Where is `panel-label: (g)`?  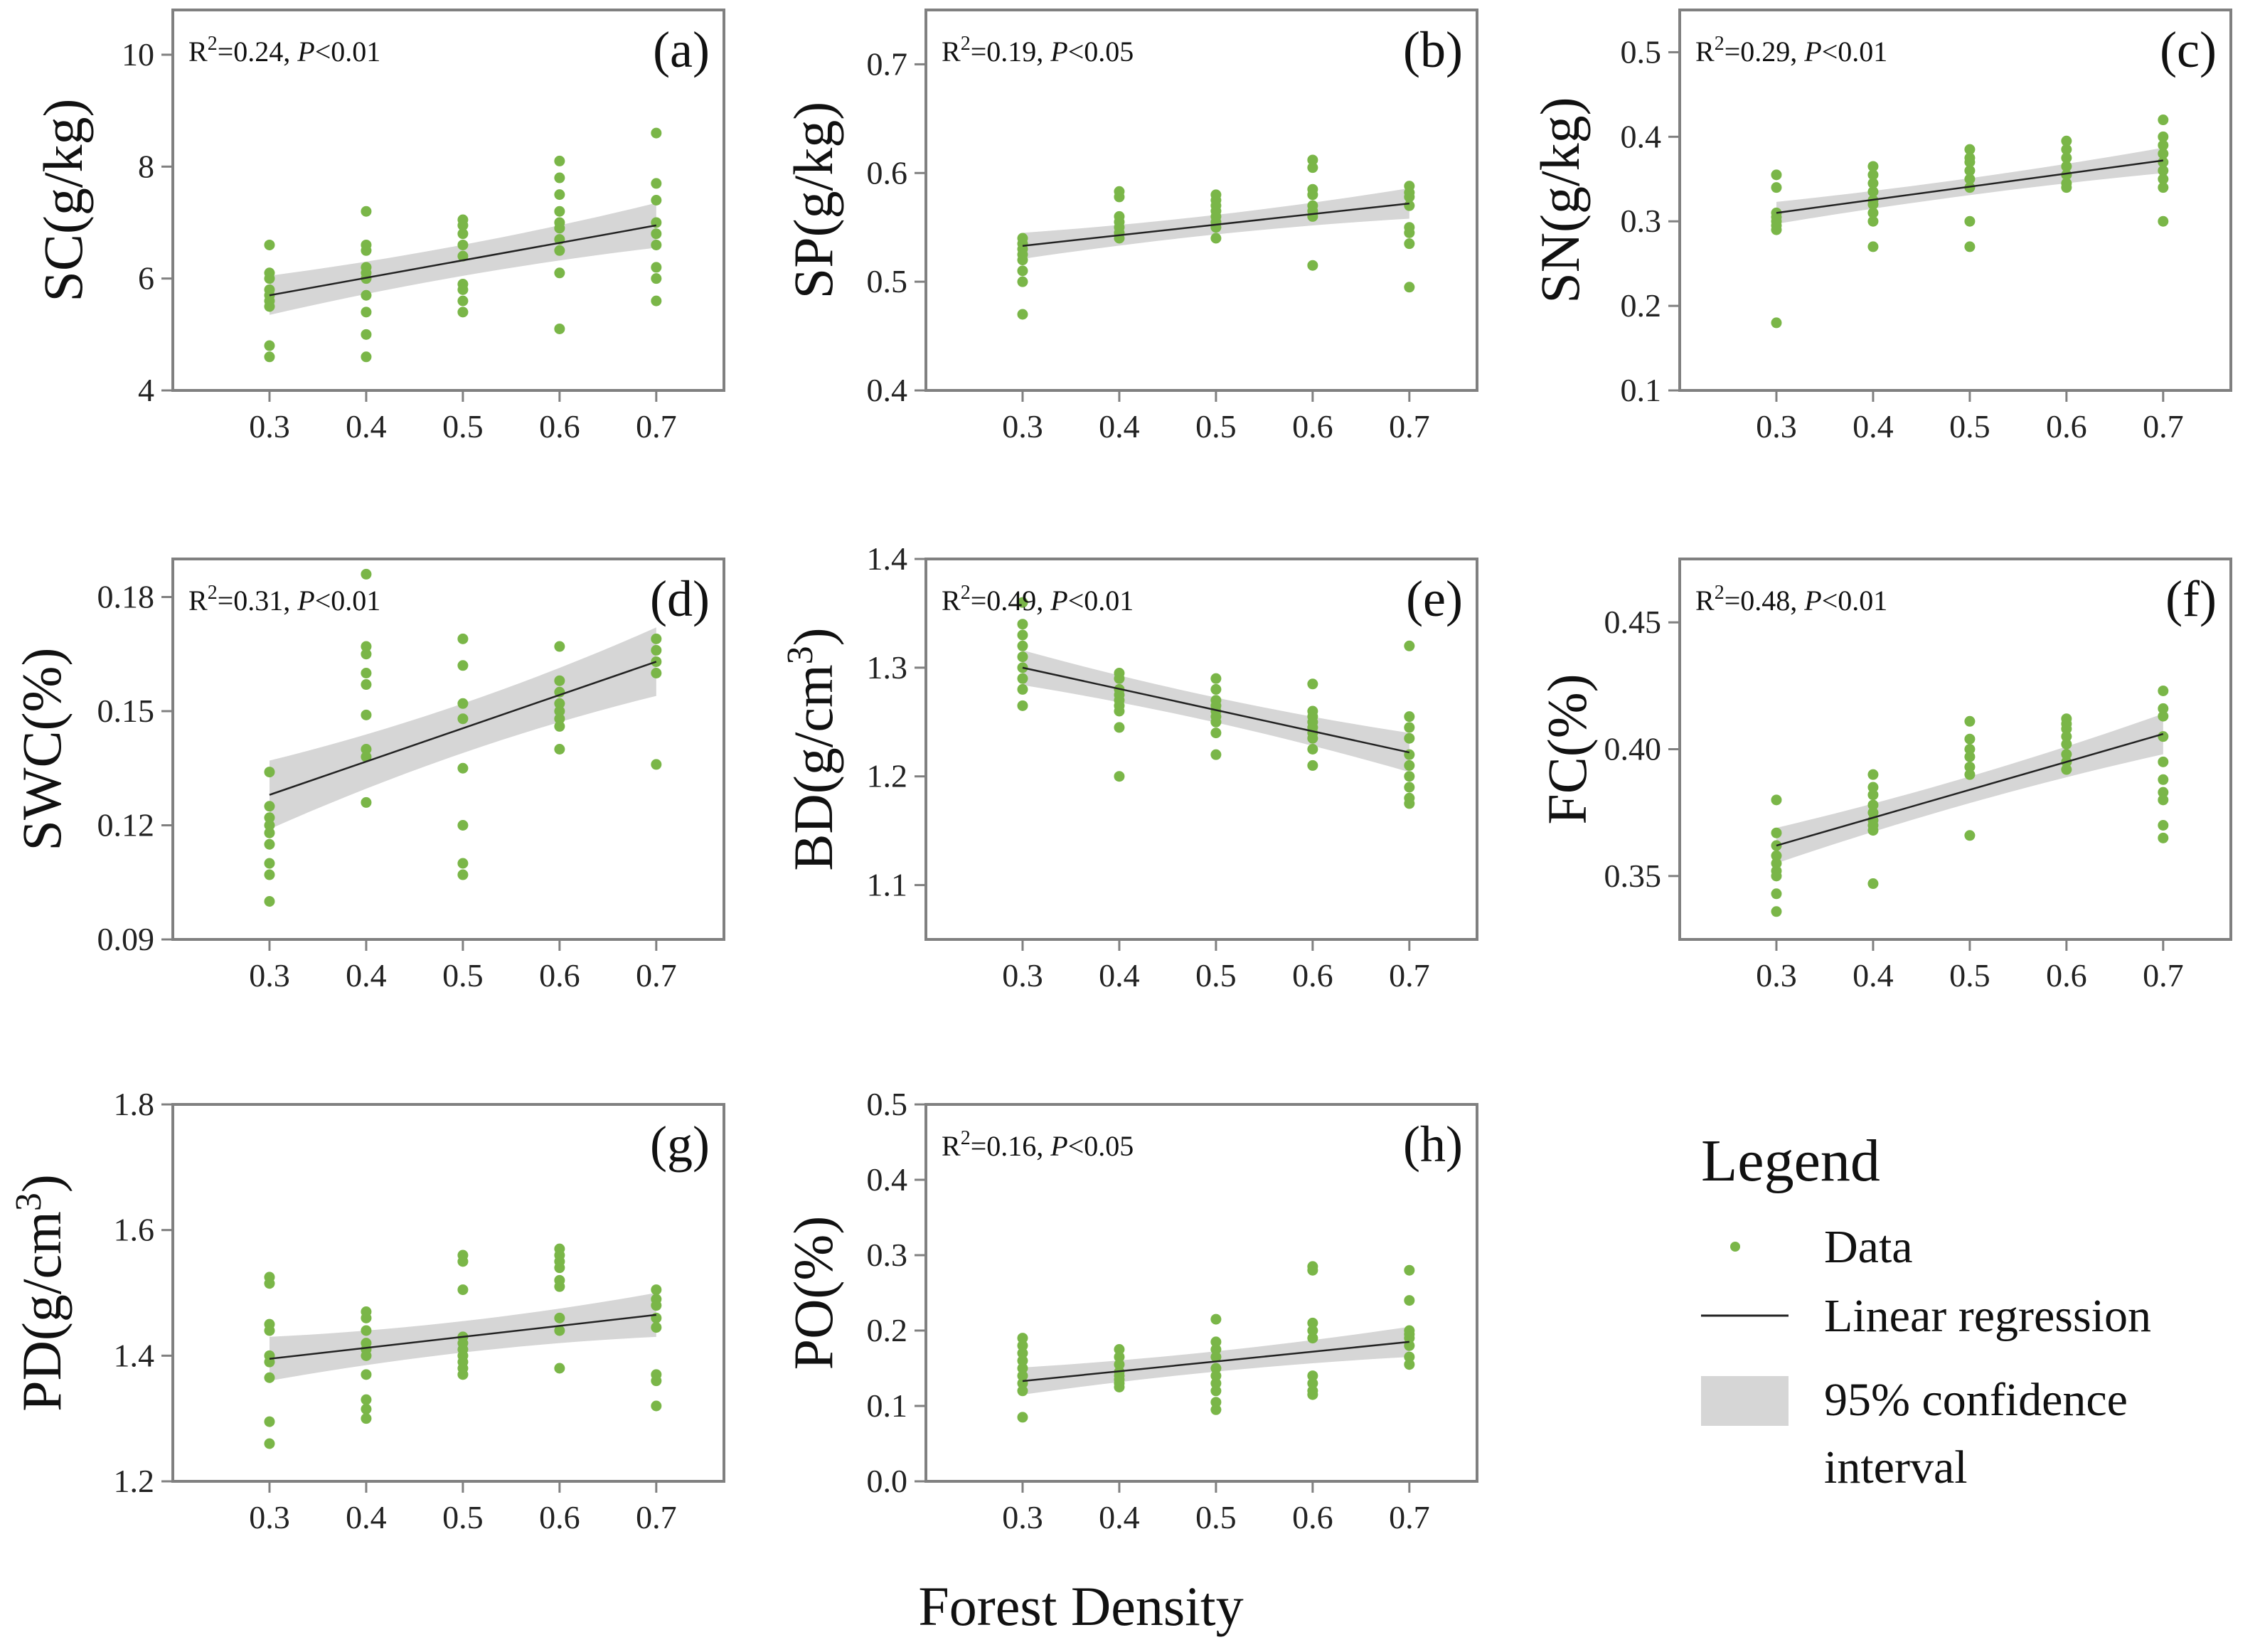 panel-label: (g) is located at coordinates (680, 1144).